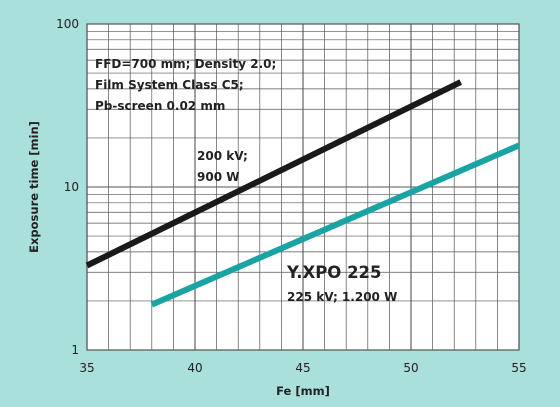  Describe the element at coordinates (169, 85) in the screenshot. I see `conditions-line-2: Film System Class C5;` at that location.